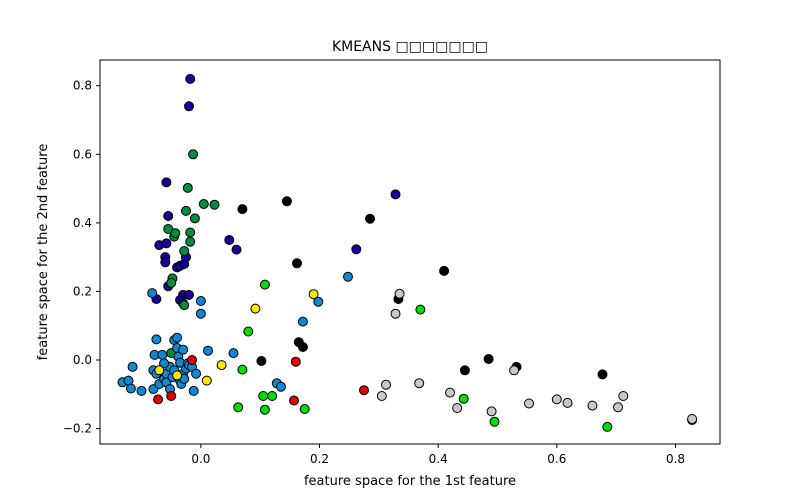  I want to click on x-tick-label: 0.0, so click(200, 459).